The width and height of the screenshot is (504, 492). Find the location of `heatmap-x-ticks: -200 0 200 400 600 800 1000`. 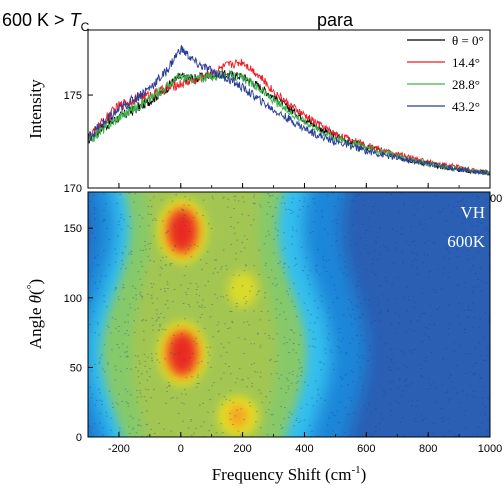

heatmap-x-ticks: -200 0 200 400 600 800 1000 is located at coordinates (294, 443).